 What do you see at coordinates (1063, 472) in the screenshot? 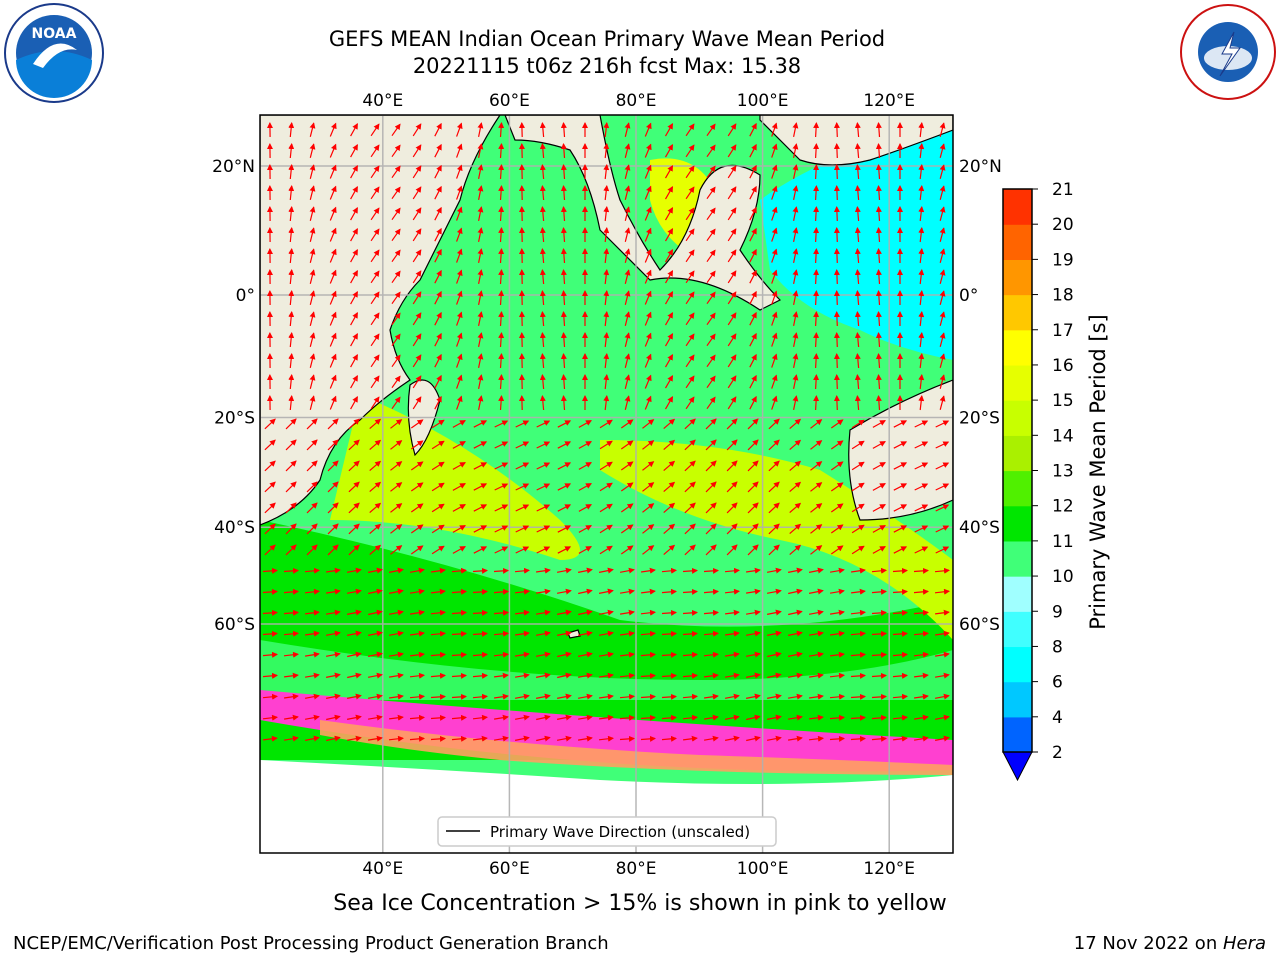
I see `colorbar-tick-label: 13` at bounding box center [1063, 472].